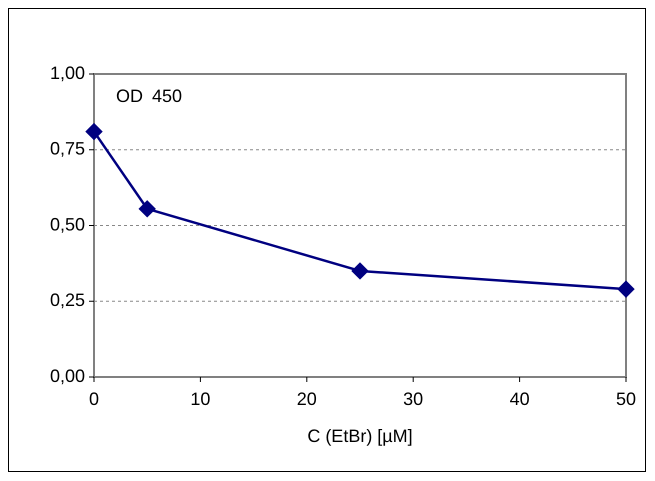 Image resolution: width=655 pixels, height=481 pixels. What do you see at coordinates (67, 224) in the screenshot?
I see `y-tick-label: 0,50` at bounding box center [67, 224].